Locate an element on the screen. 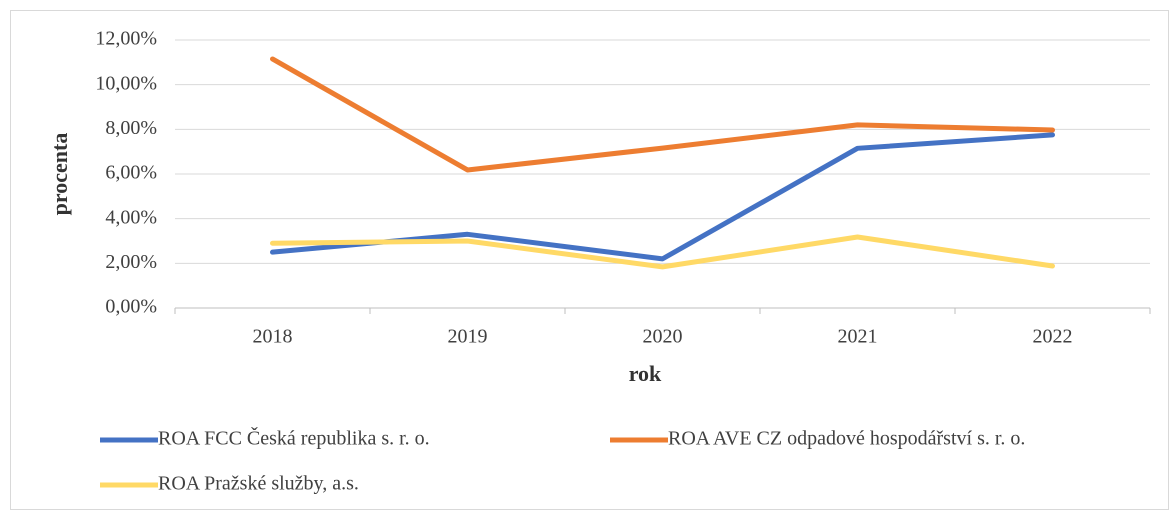  y-tick-label: 12,00% is located at coordinates (126, 39).